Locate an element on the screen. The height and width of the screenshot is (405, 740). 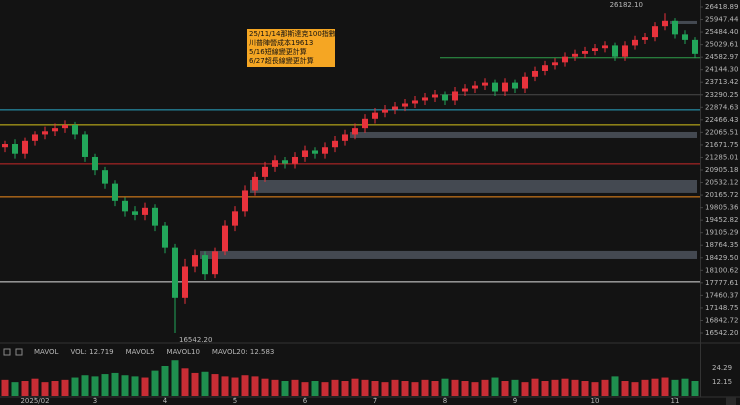
y-tick-label: 19452.82 is located at coordinates (721, 220).